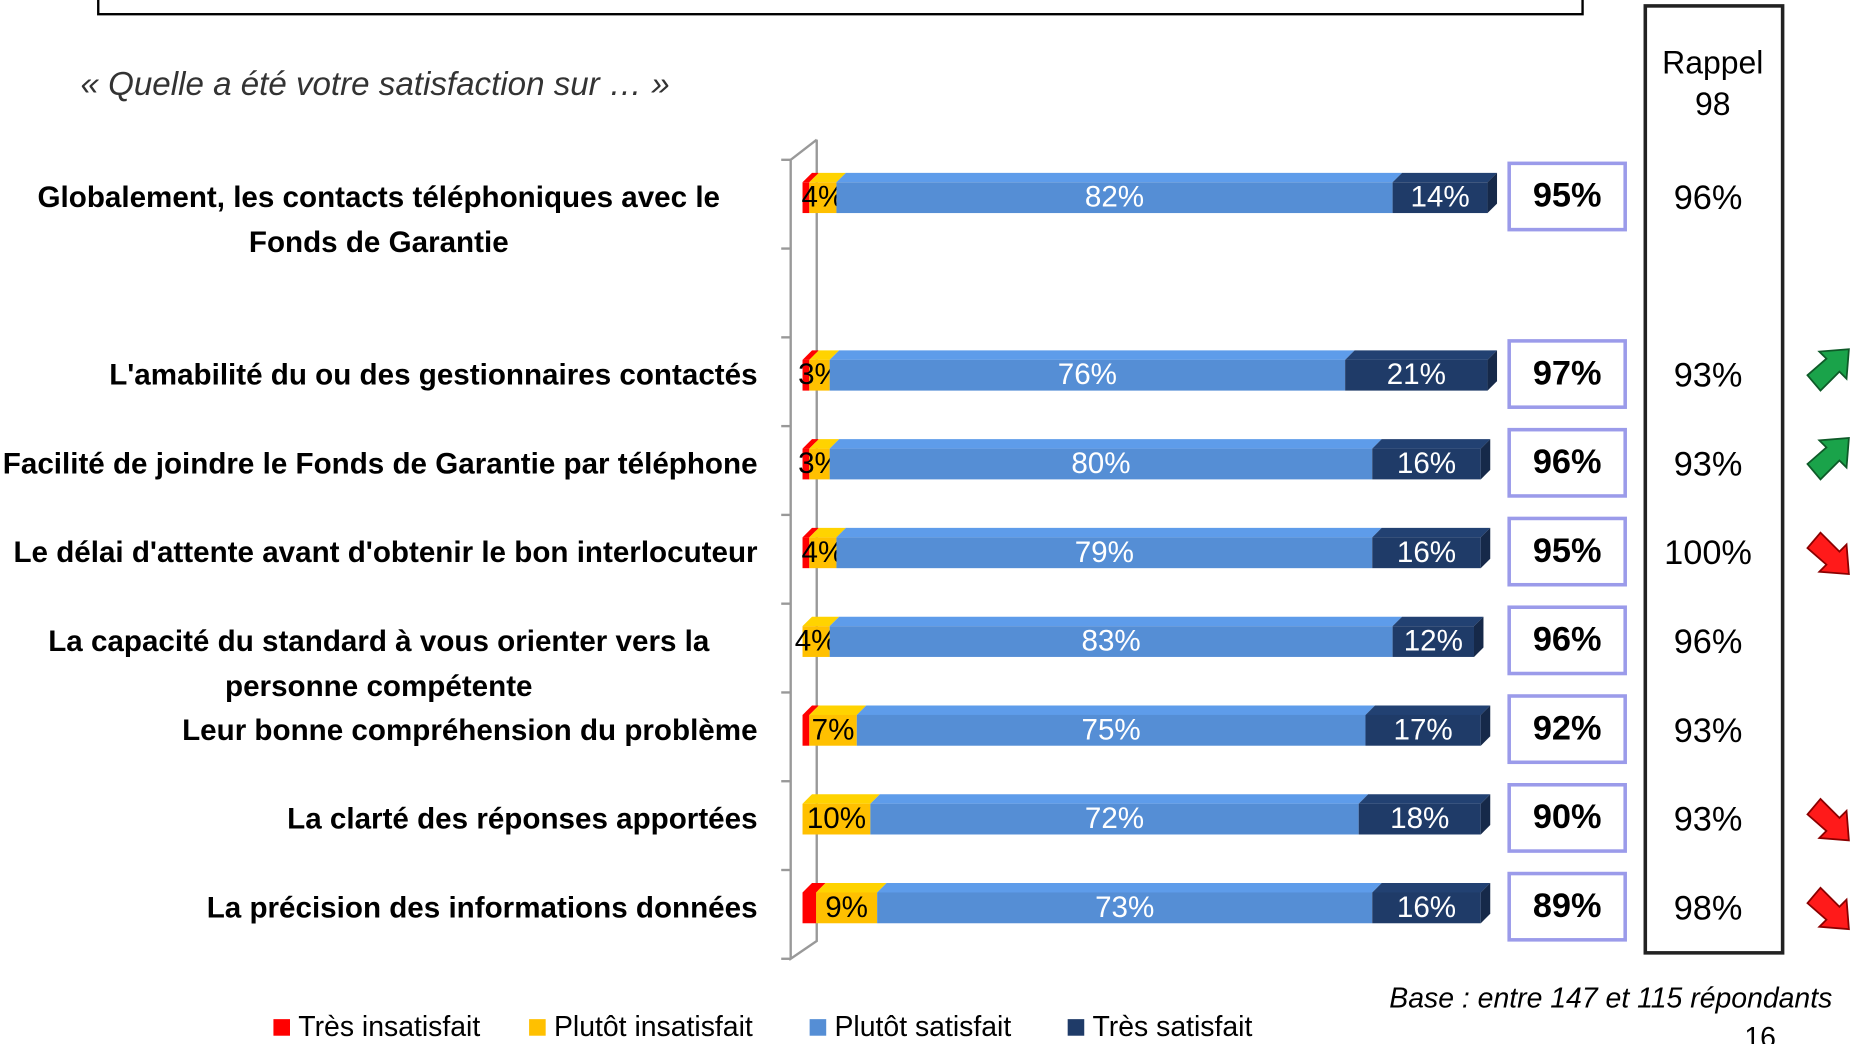 The image size is (1856, 1044). I want to click on value-label: 7%, so click(833, 729).